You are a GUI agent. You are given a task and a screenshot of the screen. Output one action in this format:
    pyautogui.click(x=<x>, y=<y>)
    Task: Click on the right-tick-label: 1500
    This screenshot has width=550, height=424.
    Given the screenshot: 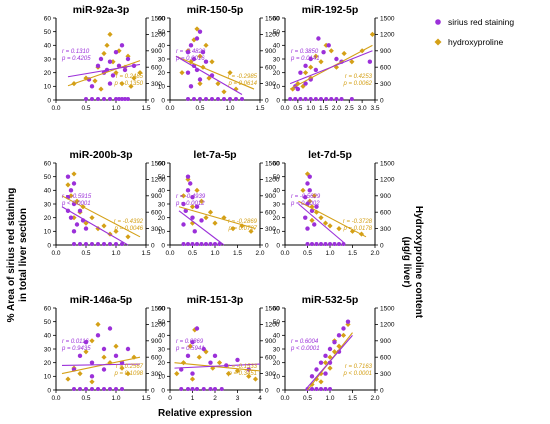 What is the action you would take?
    pyautogui.click(x=272, y=308)
    